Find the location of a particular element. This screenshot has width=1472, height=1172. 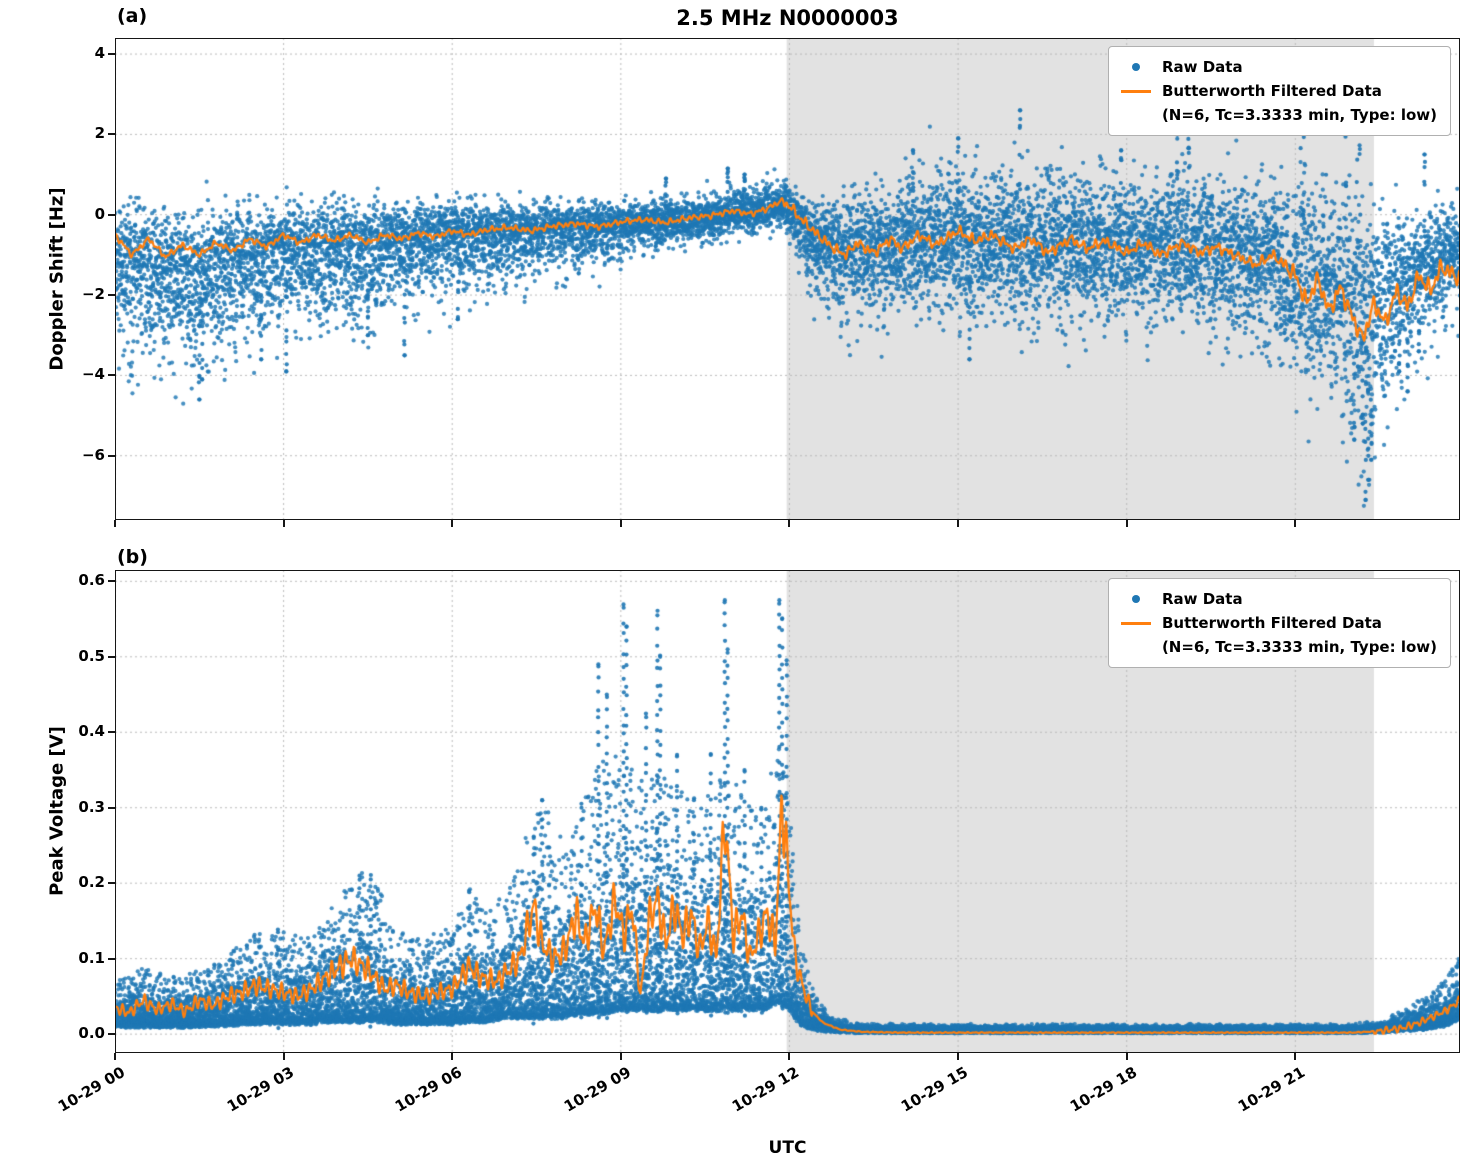

x-axis-label: UTC is located at coordinates (787, 1148).